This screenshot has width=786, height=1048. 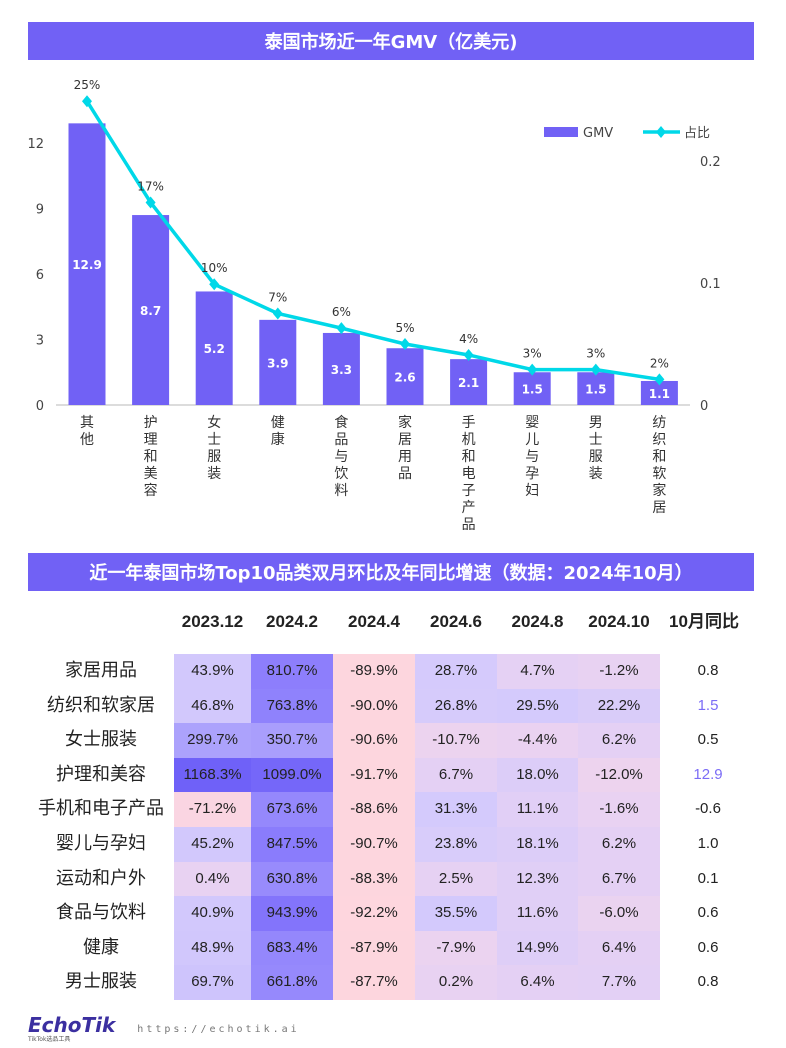 I want to click on table-cell: 18.0%, so click(x=537, y=775).